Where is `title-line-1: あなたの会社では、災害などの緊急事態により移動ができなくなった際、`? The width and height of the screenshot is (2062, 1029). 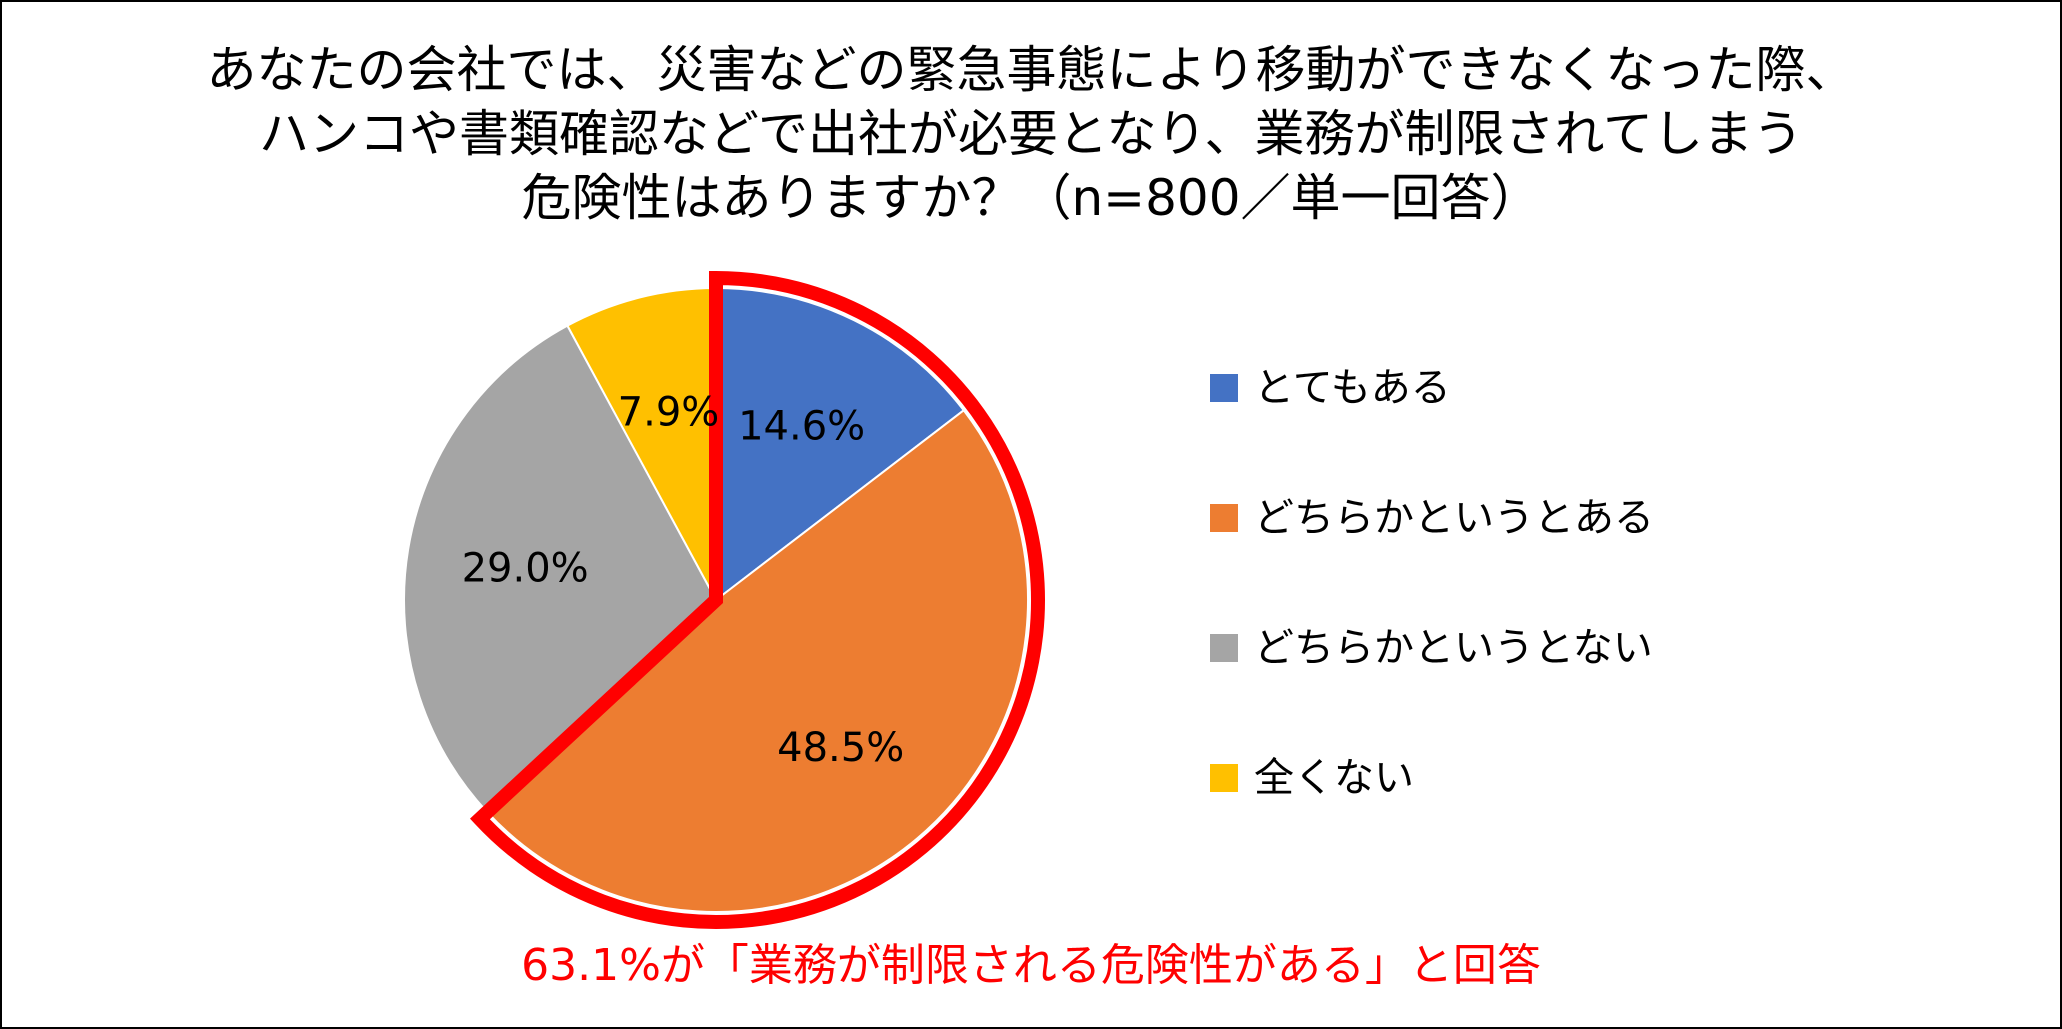 title-line-1: あなたの会社では、災害などの緊急事態により移動ができなくなった際、 is located at coordinates (1031, 70).